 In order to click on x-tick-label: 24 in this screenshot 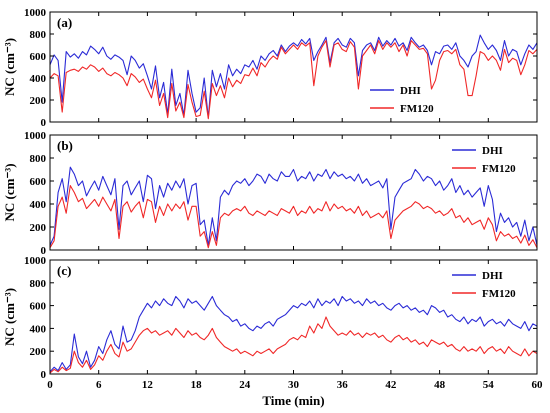, I will do `click(245, 385)`.